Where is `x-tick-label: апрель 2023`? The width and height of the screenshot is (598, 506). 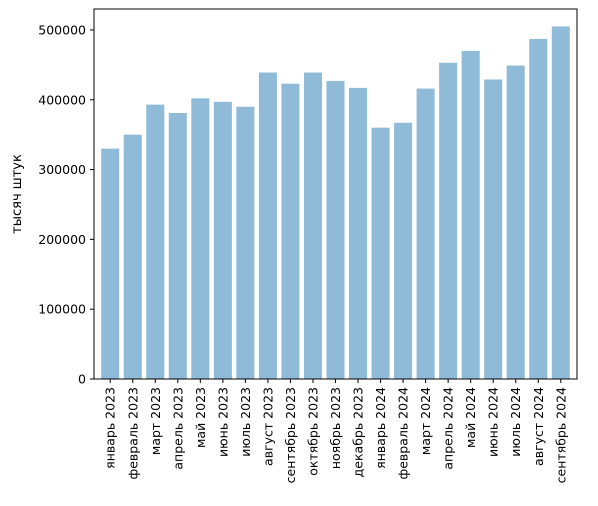
x-tick-label: апрель 2023 is located at coordinates (177, 428).